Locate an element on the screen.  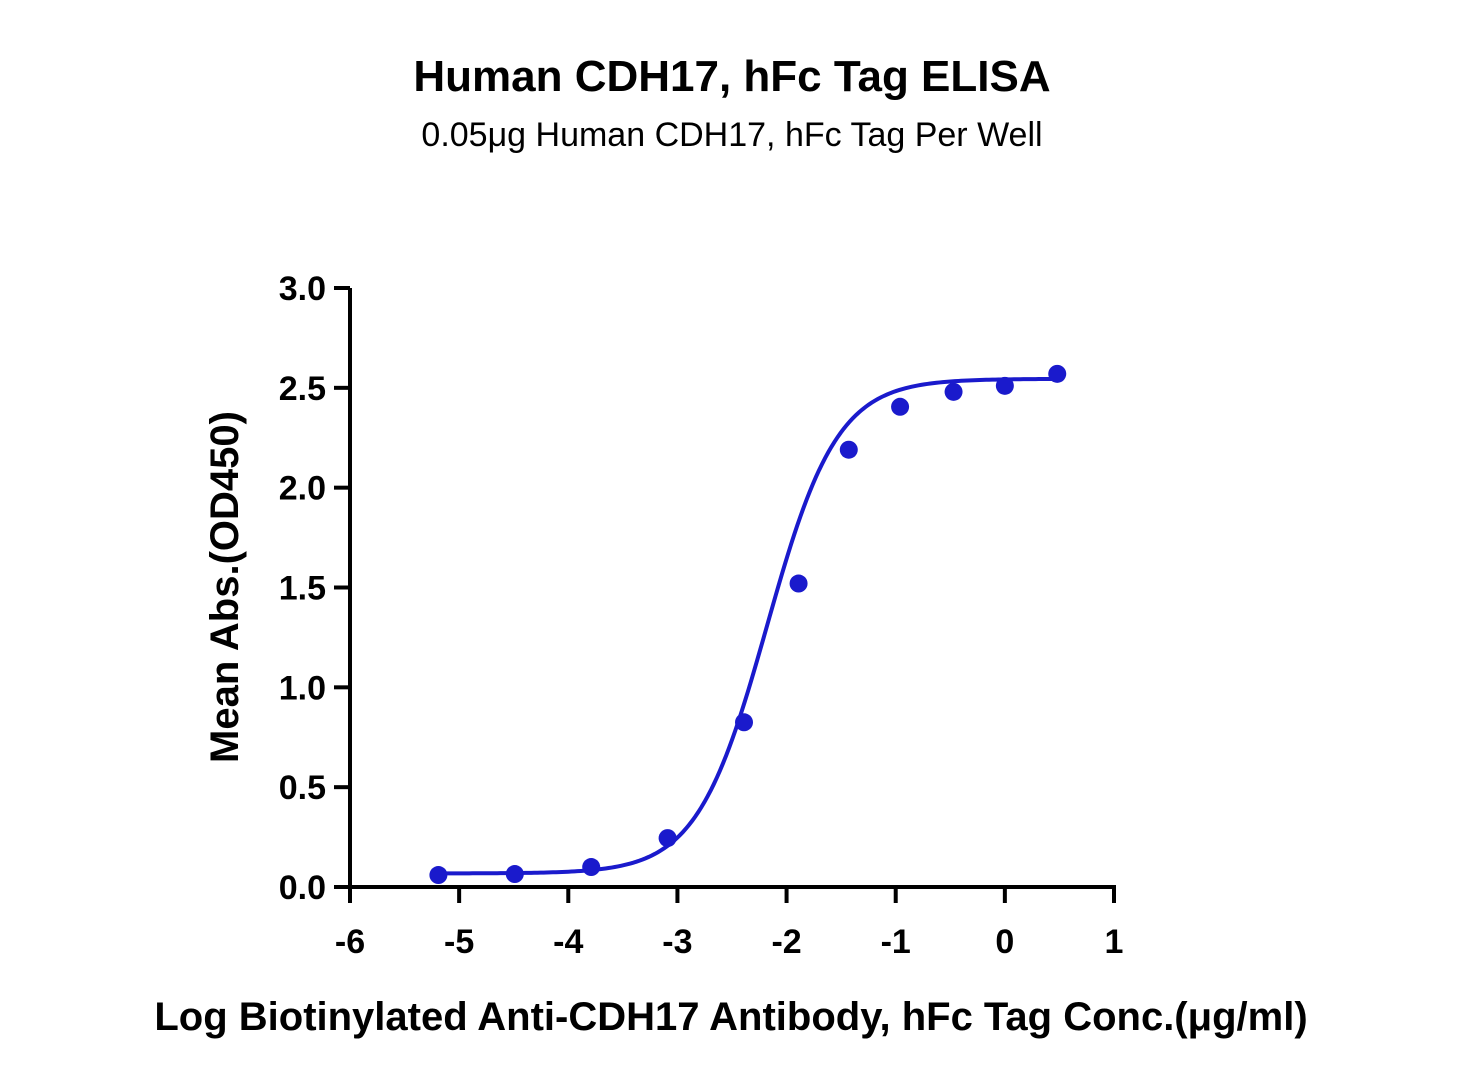
x-tick-label: -4 is located at coordinates (568, 942).